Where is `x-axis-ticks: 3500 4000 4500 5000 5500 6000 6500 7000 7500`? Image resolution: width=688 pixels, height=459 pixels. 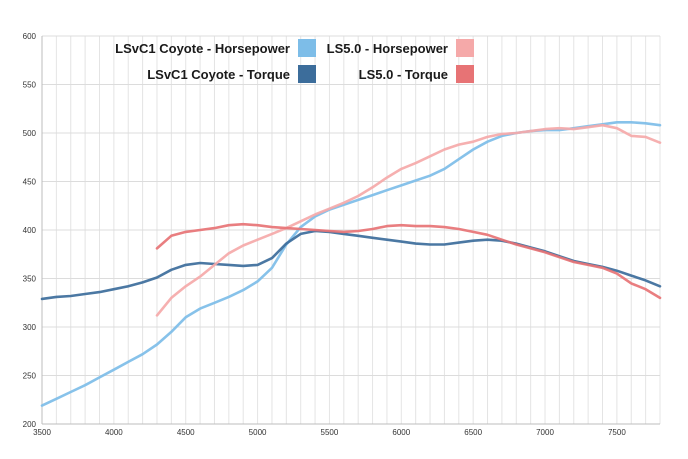
x-axis-ticks: 3500 4000 4500 5000 5500 6000 6500 7000 7500 is located at coordinates (329, 432).